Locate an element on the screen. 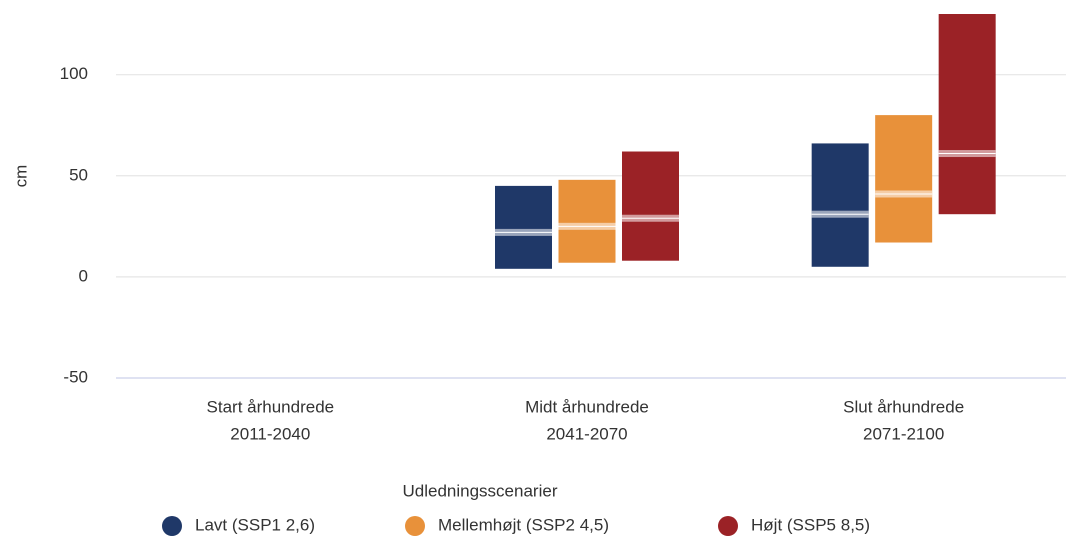  y-tick-label: 100 is located at coordinates (74, 73).